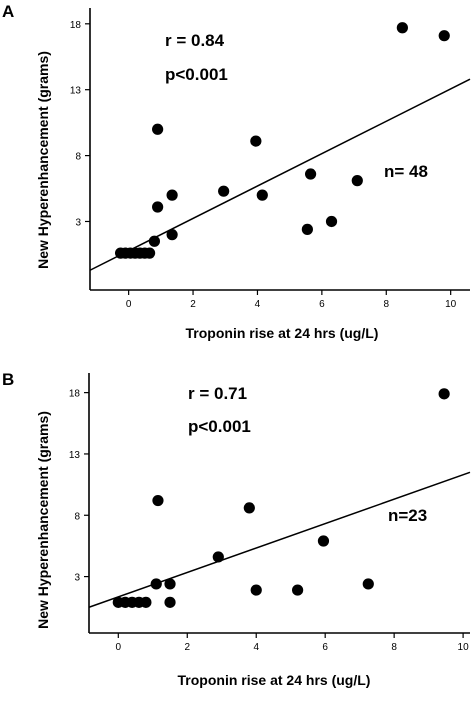  I want to click on panel-a-p-value: p<0.001, so click(196, 74).